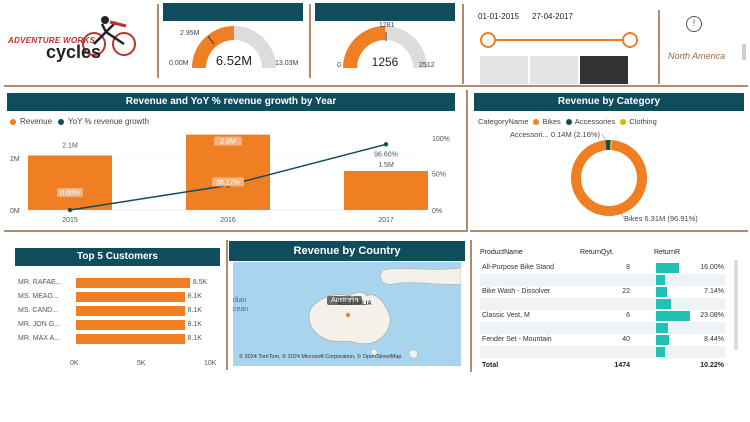 This screenshot has height=422, width=750. I want to click on rev-category-legend: CategoryName Bikes Accessories Clothing, so click(567, 121).